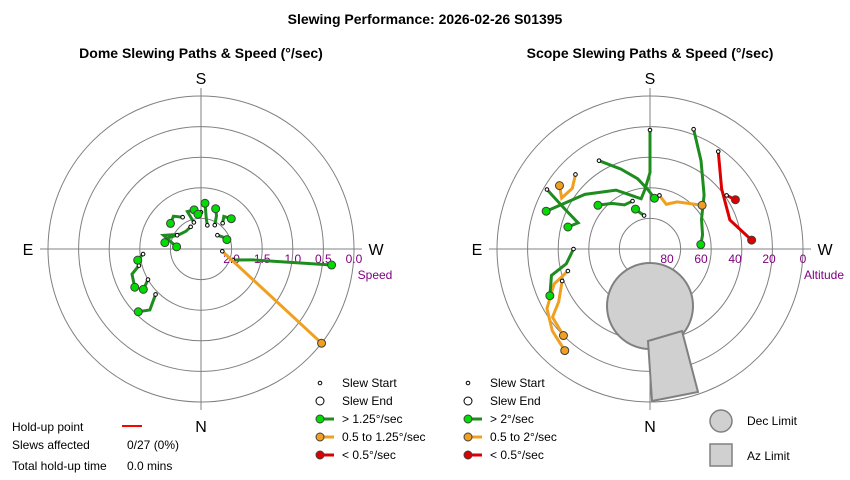  What do you see at coordinates (153, 445) in the screenshot?
I see `slews-affected-value: 0/27 (0%)` at bounding box center [153, 445].